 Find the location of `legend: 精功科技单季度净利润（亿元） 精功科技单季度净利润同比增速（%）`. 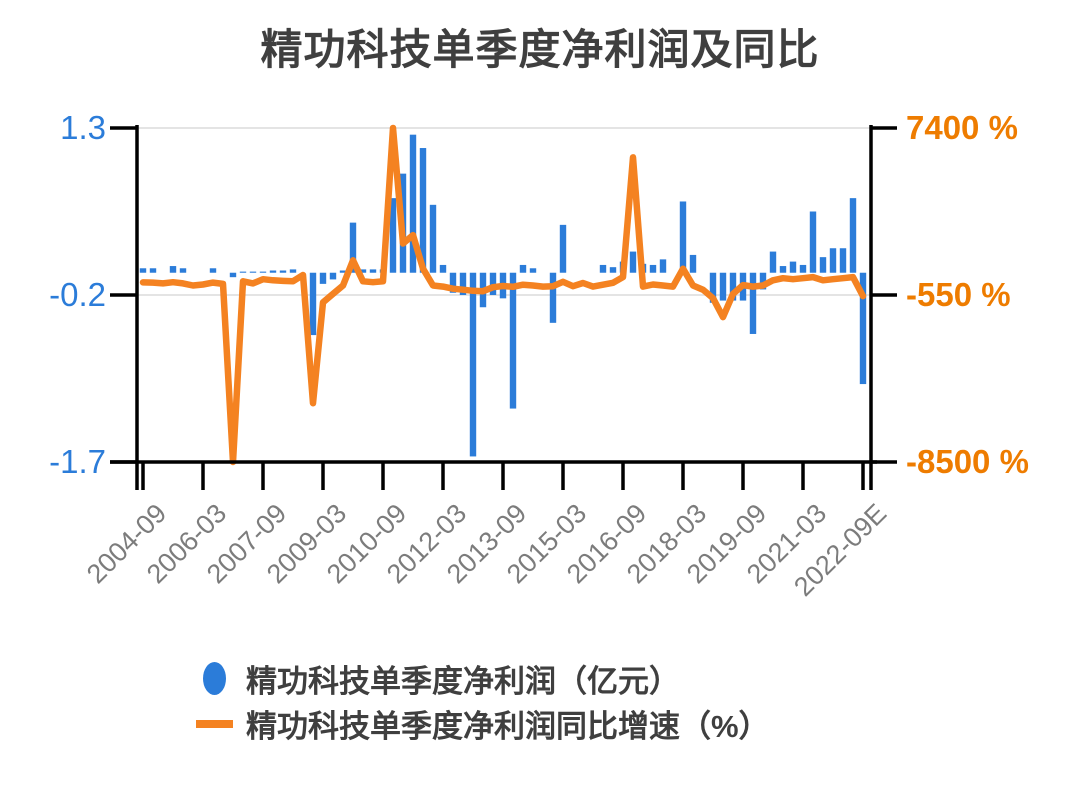

legend: 精功科技单季度净利润（亿元） 精功科技单季度净利润同比增速（%） is located at coordinates (480, 701).